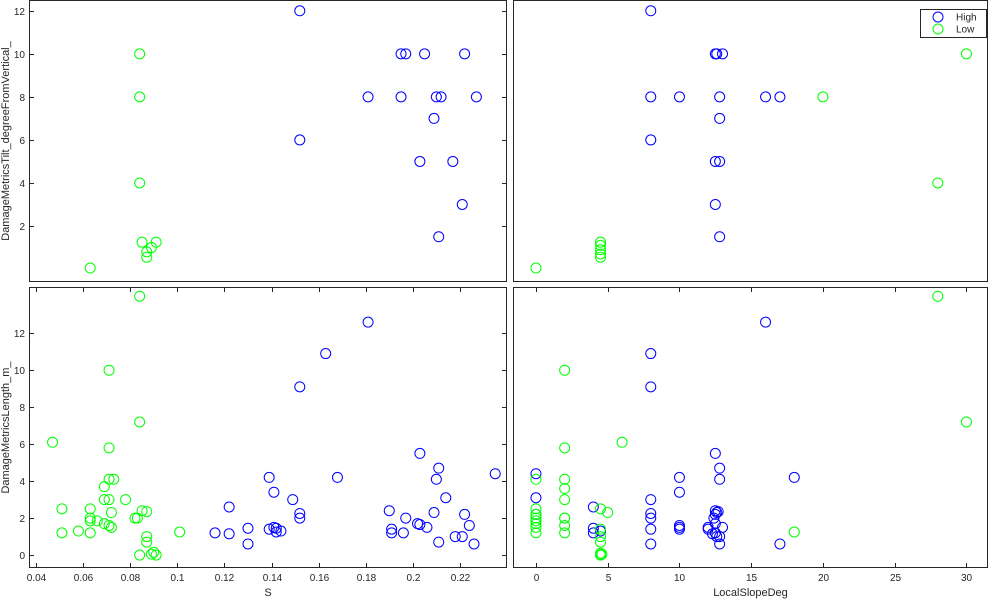  What do you see at coordinates (750, 593) in the screenshot?
I see `x-axis-label: LocalSlopeDeg` at bounding box center [750, 593].